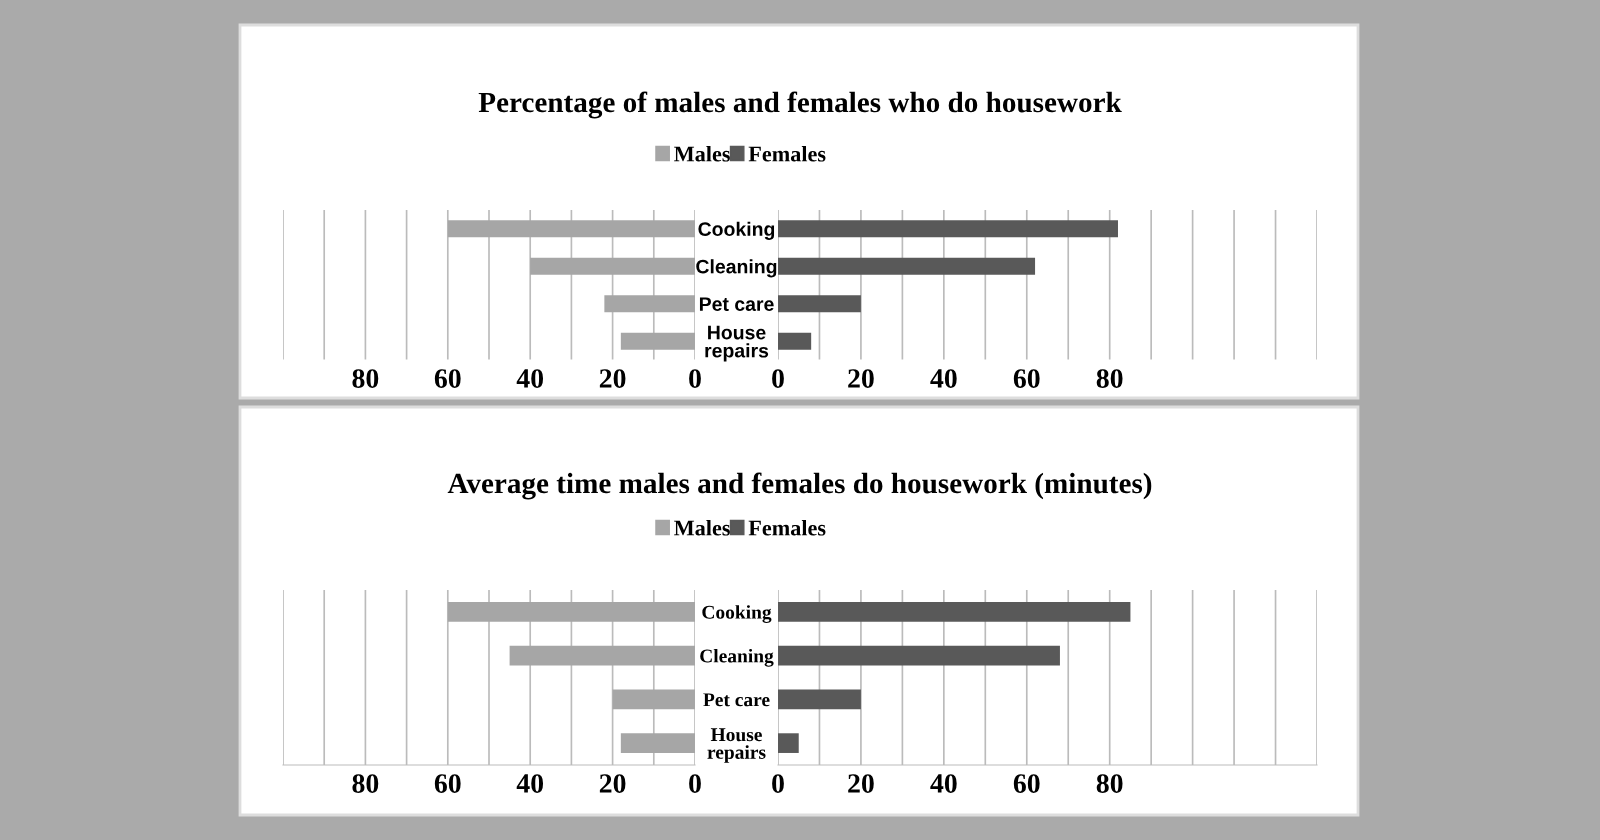 The height and width of the screenshot is (840, 1600). What do you see at coordinates (799, 486) in the screenshot?
I see `text: Average time males and females do housework (minutes)` at bounding box center [799, 486].